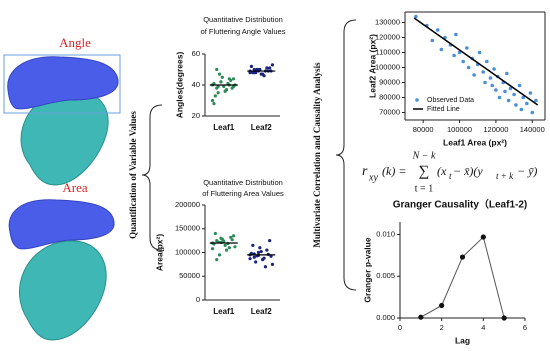 This screenshot has width=550, height=351. What do you see at coordinates (61, 270) in the screenshot?
I see `leaf-area` at bounding box center [61, 270].